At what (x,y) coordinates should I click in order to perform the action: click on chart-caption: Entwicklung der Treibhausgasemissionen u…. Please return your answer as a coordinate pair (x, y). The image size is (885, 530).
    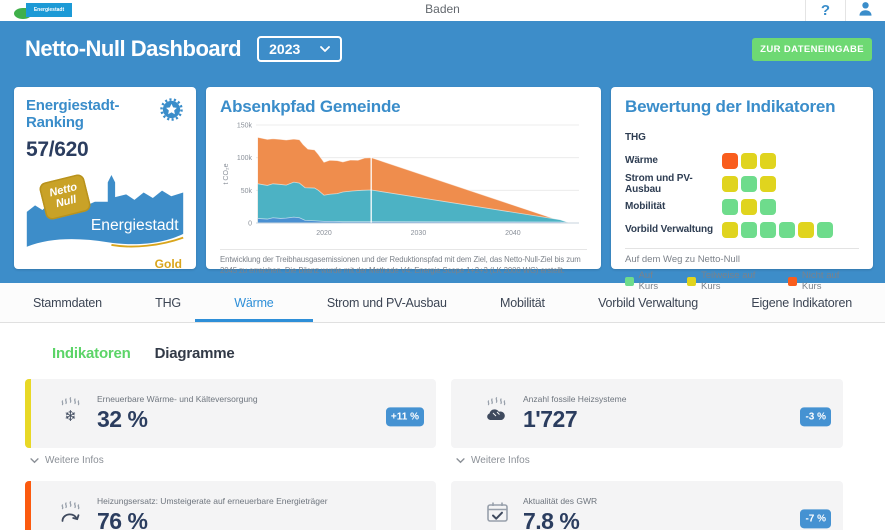
    Looking at the image, I should click on (403, 263).